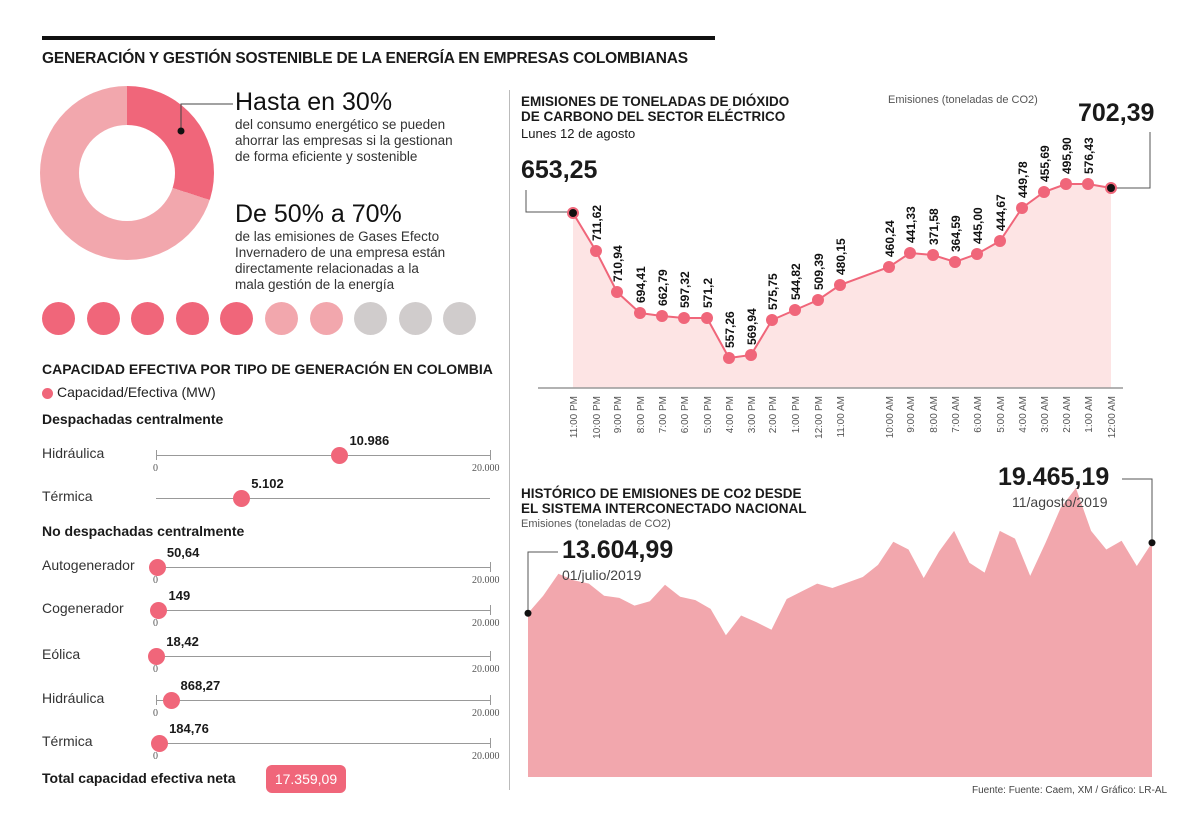 The image size is (1200, 832). Describe the element at coordinates (1001, 414) in the screenshot. I see `x-tick-label: 5:00 AM` at that location.